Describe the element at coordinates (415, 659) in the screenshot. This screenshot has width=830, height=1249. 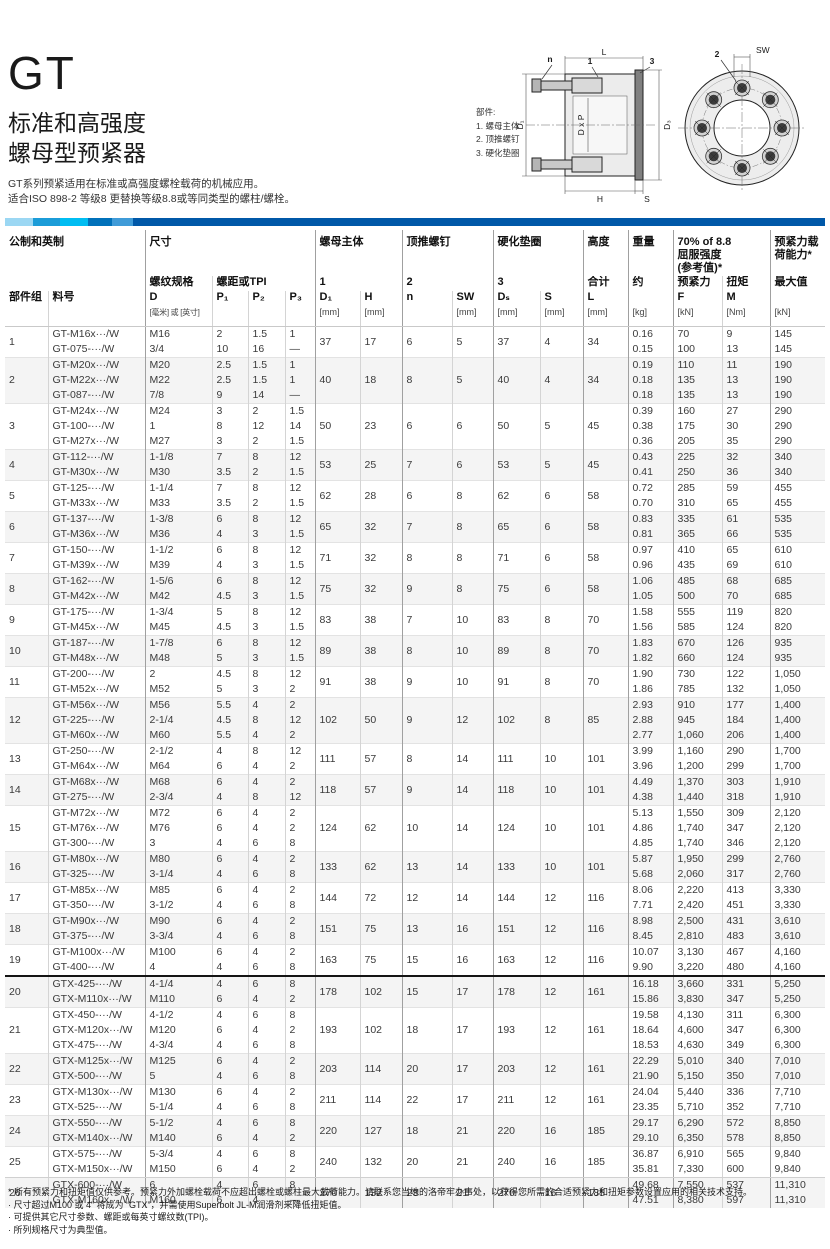
I see `spec-row: GT-M48x···/W M48 5 3 1.5 1.82 660 124 935` at that location.